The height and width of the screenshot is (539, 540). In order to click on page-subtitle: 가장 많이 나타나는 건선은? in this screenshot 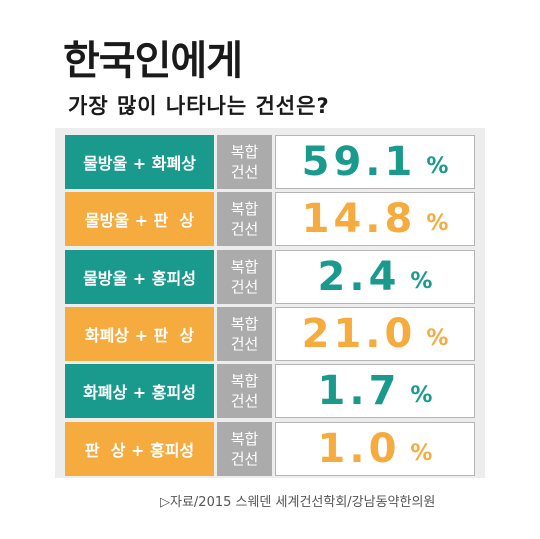, I will do `click(199, 106)`.